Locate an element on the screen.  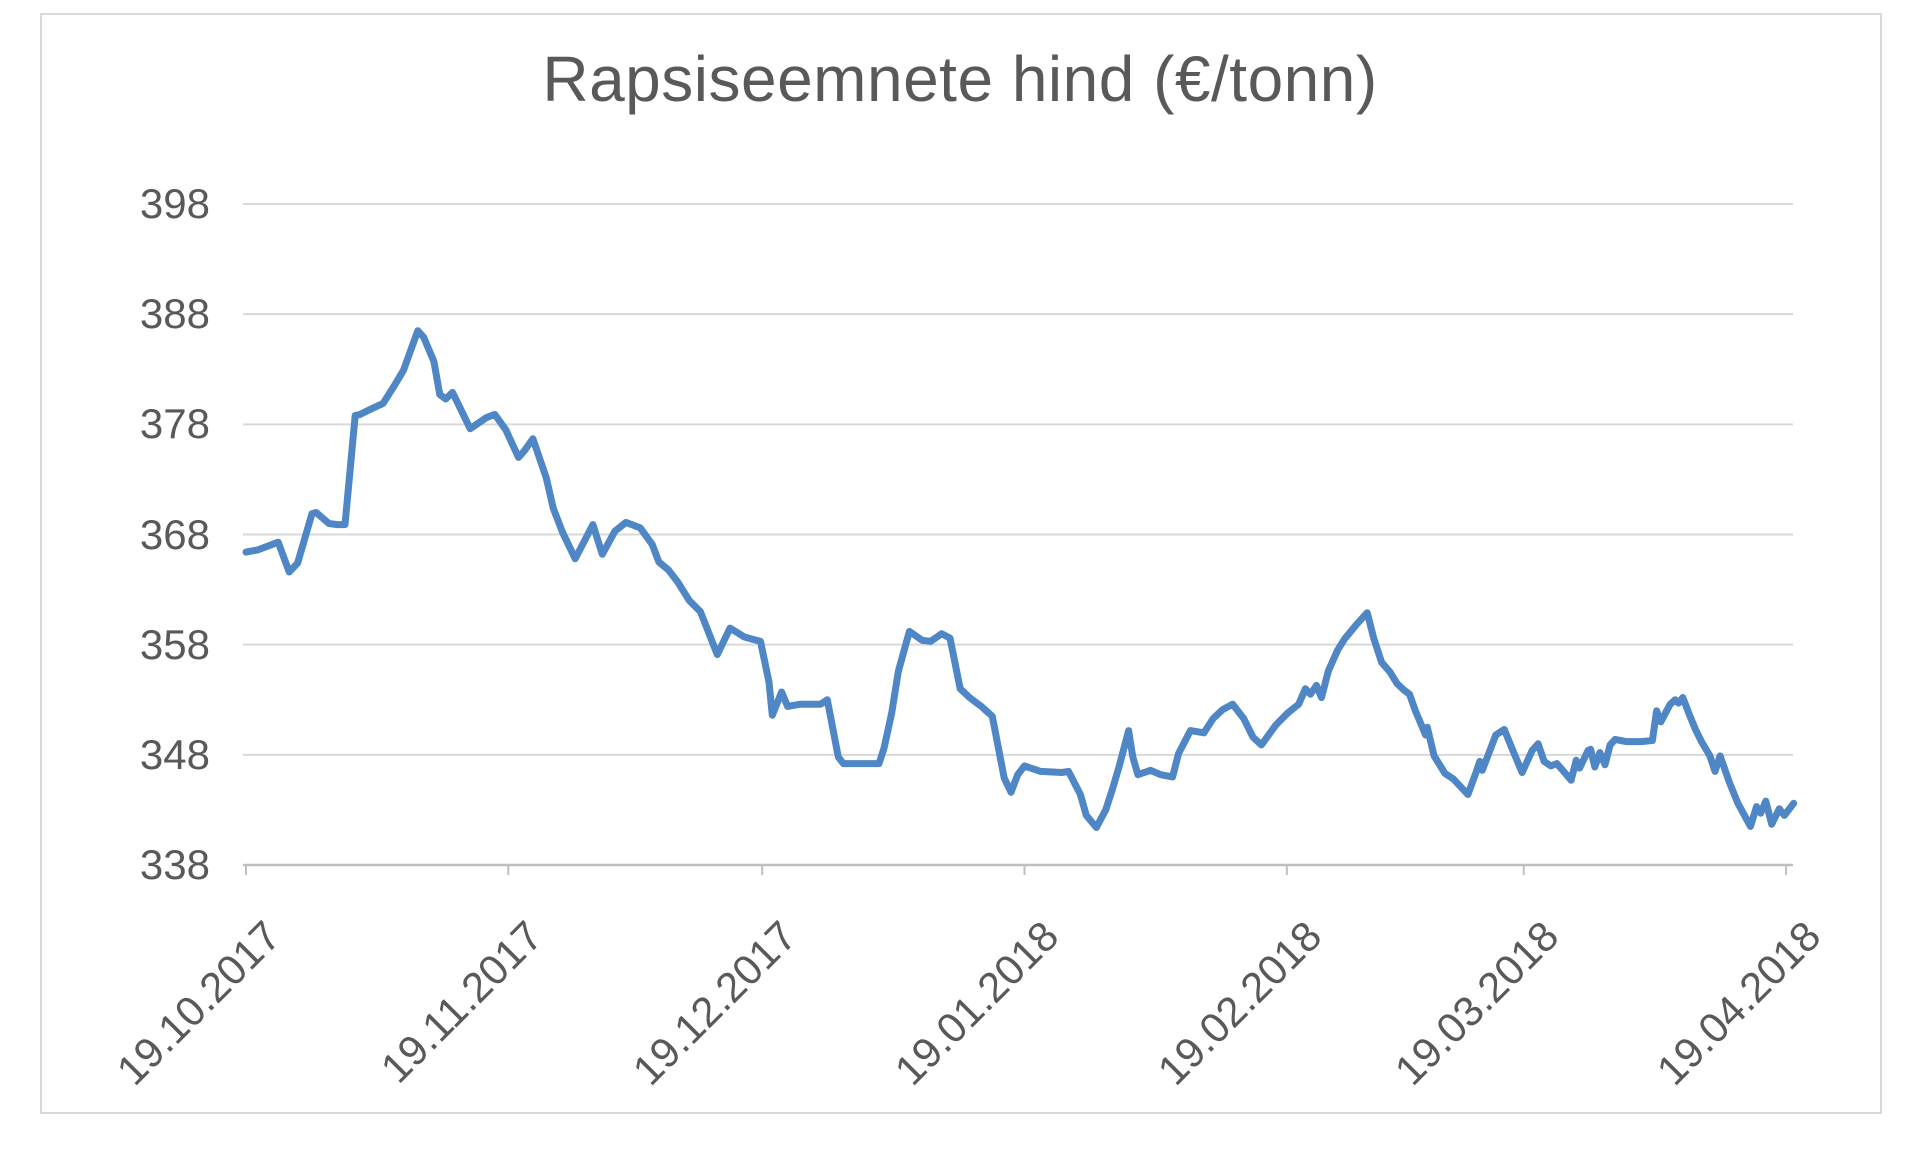
y-axis-tick-label: 398 is located at coordinates (174, 203).